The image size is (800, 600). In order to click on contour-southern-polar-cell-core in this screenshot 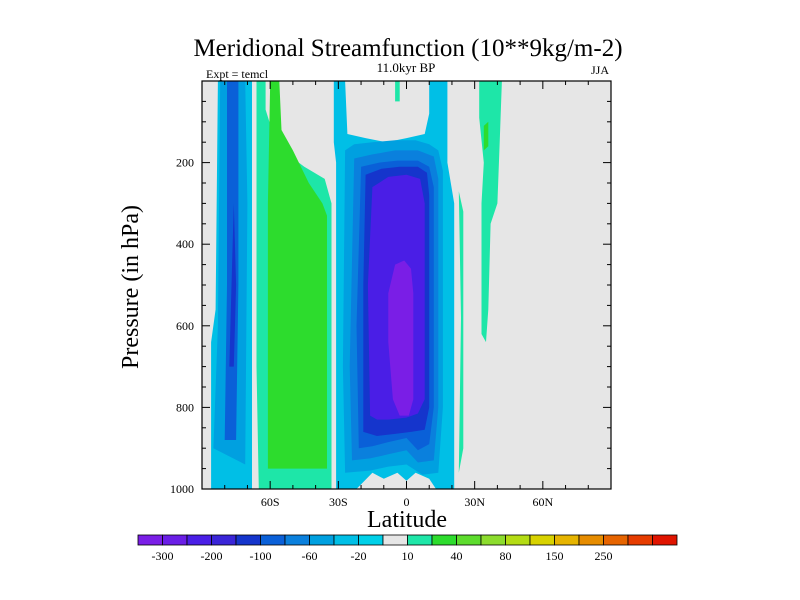, I will do `click(231, 260)`.